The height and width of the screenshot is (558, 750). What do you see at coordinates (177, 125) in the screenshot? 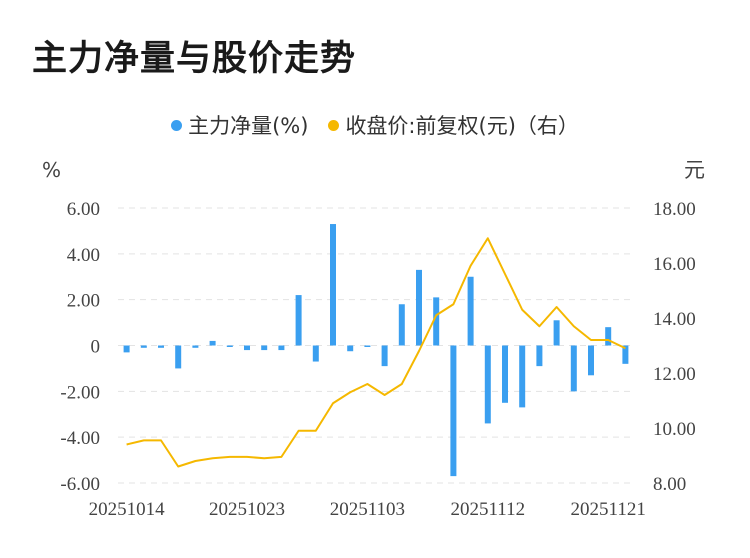
I see `legend-dot-blue-icon` at bounding box center [177, 125].